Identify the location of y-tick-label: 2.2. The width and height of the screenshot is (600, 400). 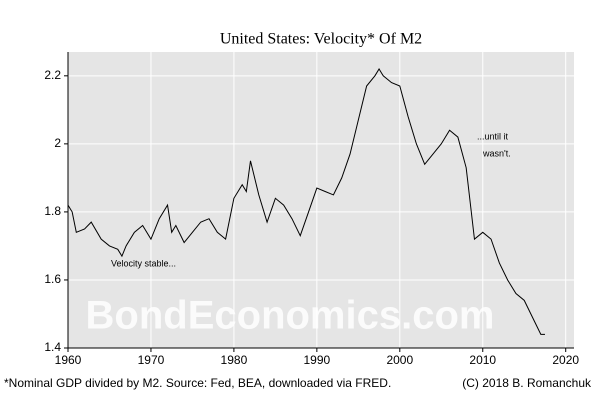
(52, 75).